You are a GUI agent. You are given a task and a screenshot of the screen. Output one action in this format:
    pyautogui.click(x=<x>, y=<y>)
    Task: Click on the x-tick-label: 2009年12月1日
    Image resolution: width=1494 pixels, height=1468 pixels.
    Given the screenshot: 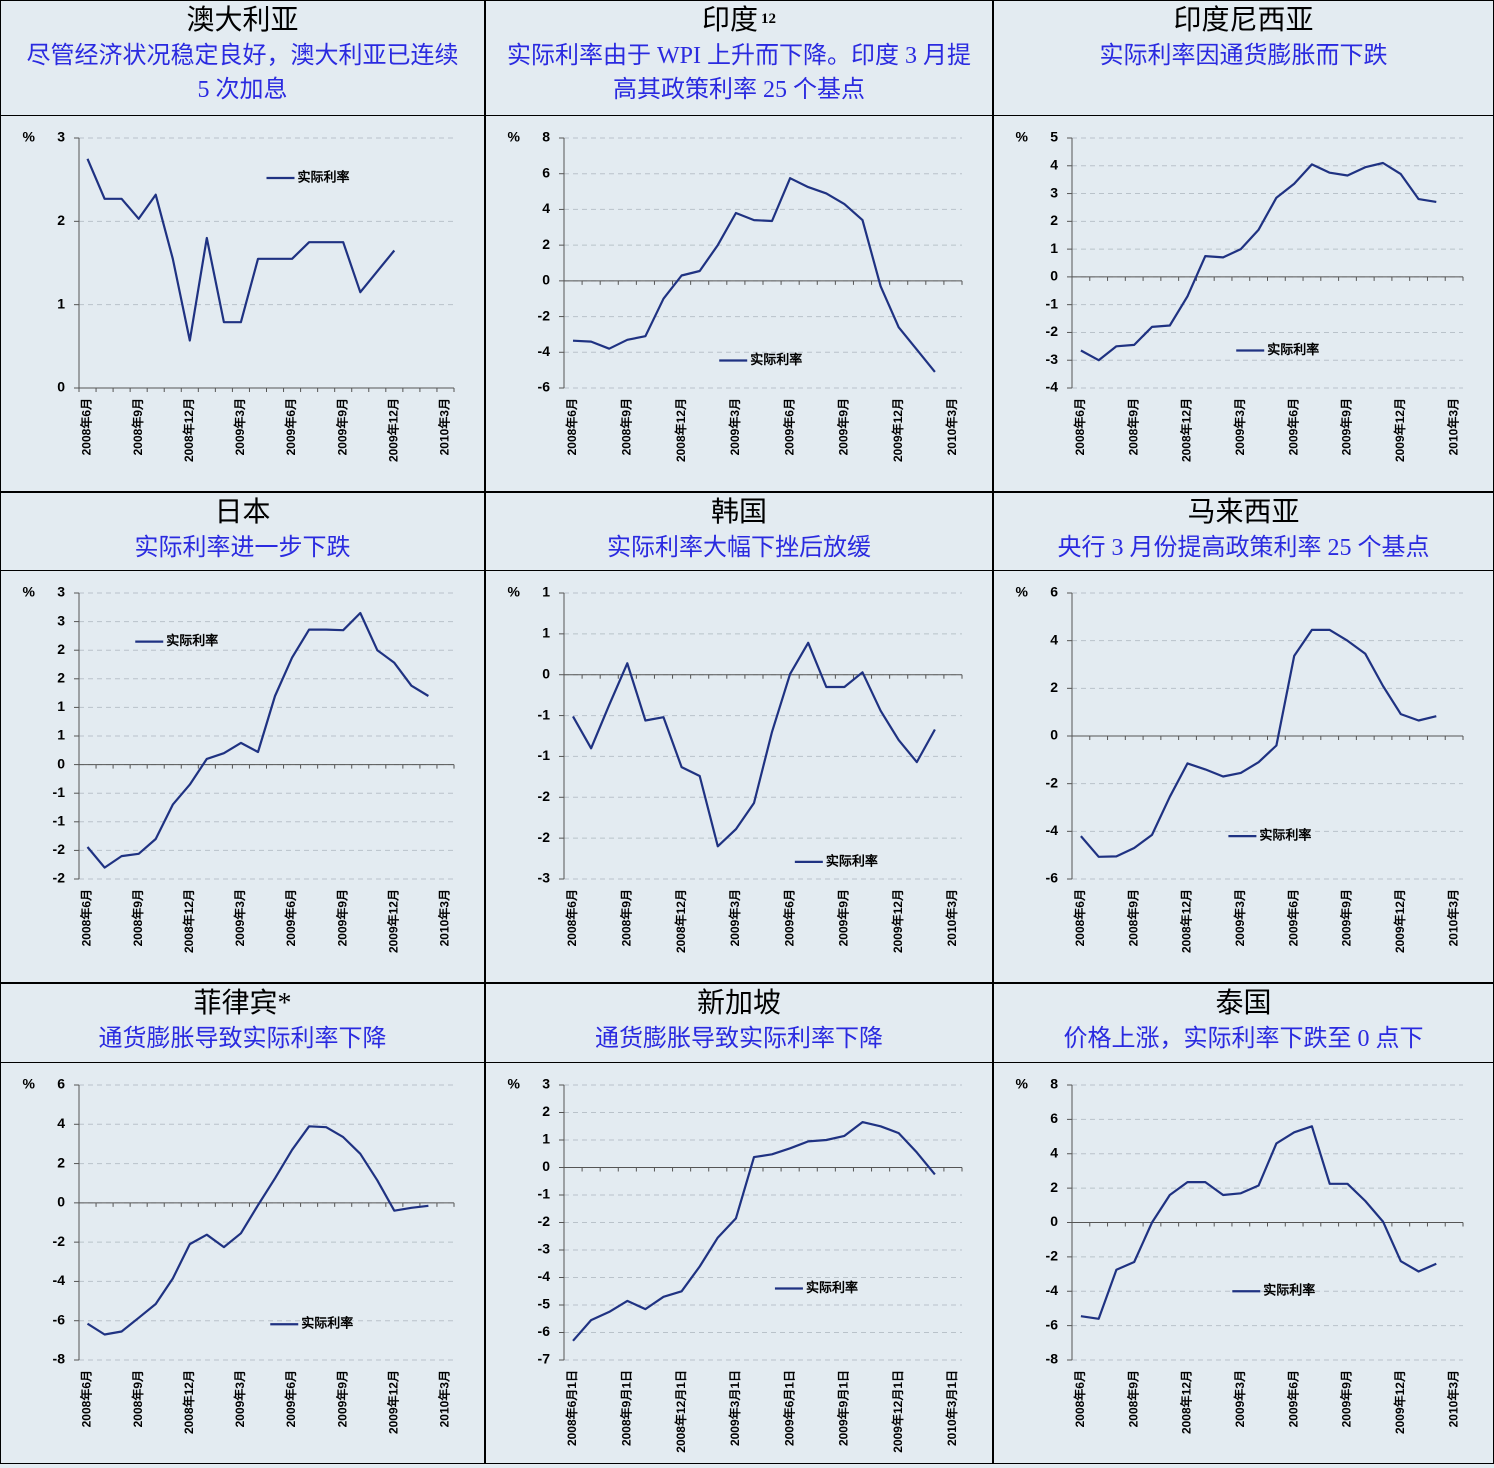 What is the action you would take?
    pyautogui.click(x=897, y=1411)
    